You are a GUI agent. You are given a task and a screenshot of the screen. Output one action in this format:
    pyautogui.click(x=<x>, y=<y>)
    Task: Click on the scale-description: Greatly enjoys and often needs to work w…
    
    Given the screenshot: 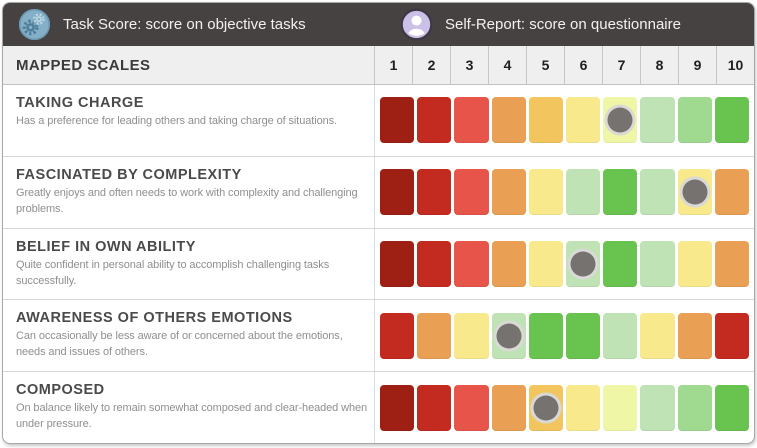 What is the action you would take?
    pyautogui.click(x=187, y=200)
    